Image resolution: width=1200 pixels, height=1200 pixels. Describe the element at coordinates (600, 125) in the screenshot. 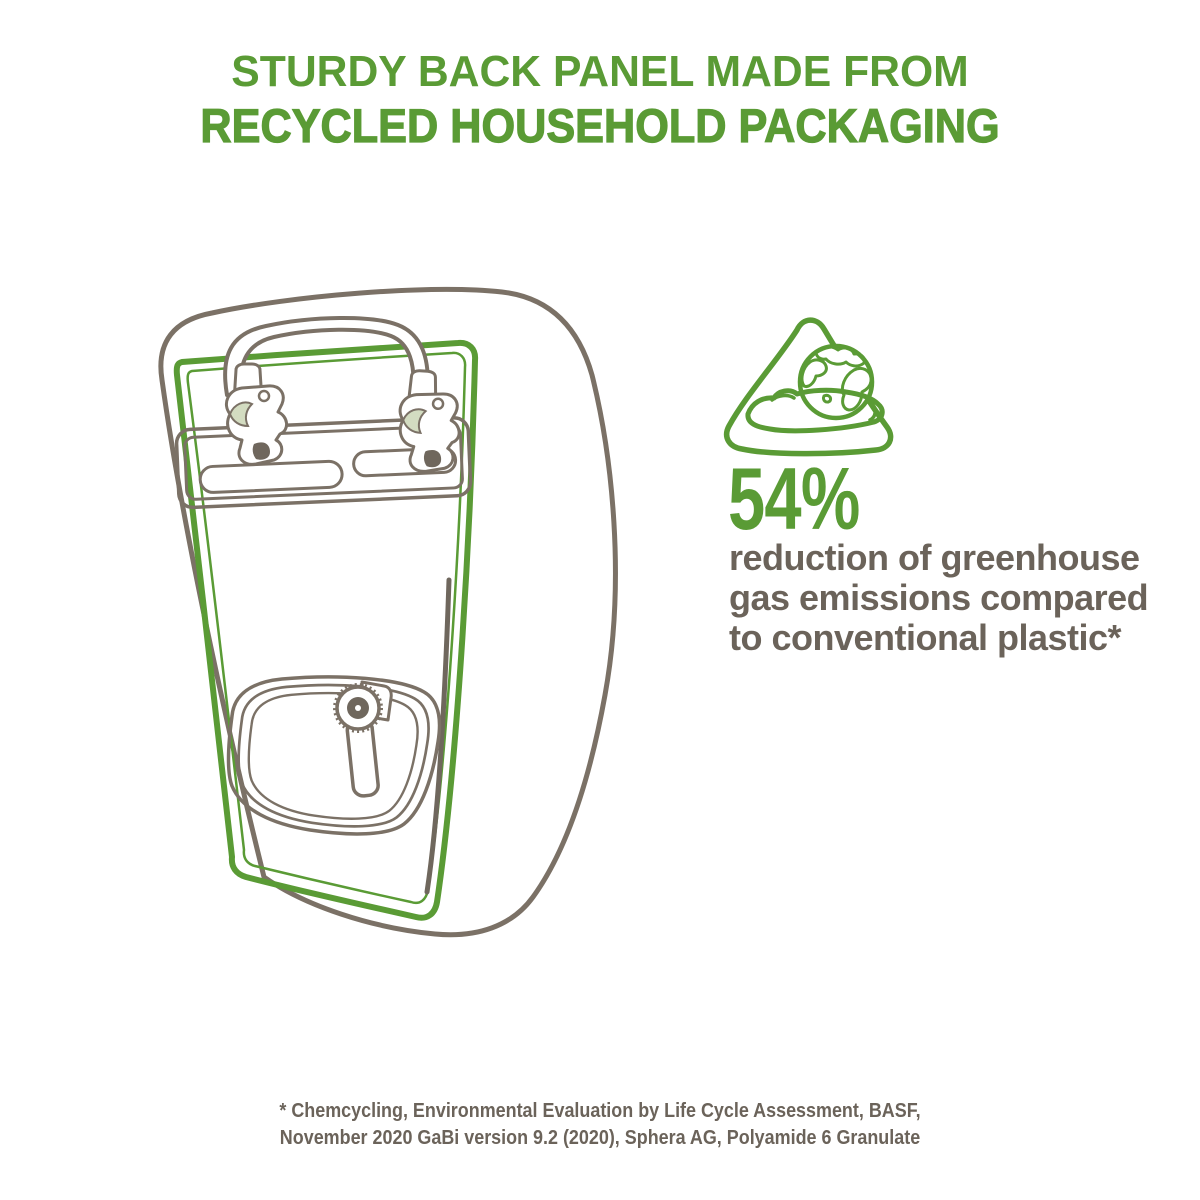

I see `page-title-line-2: RECYCLED HOUSEHOLD PACKAGING` at that location.